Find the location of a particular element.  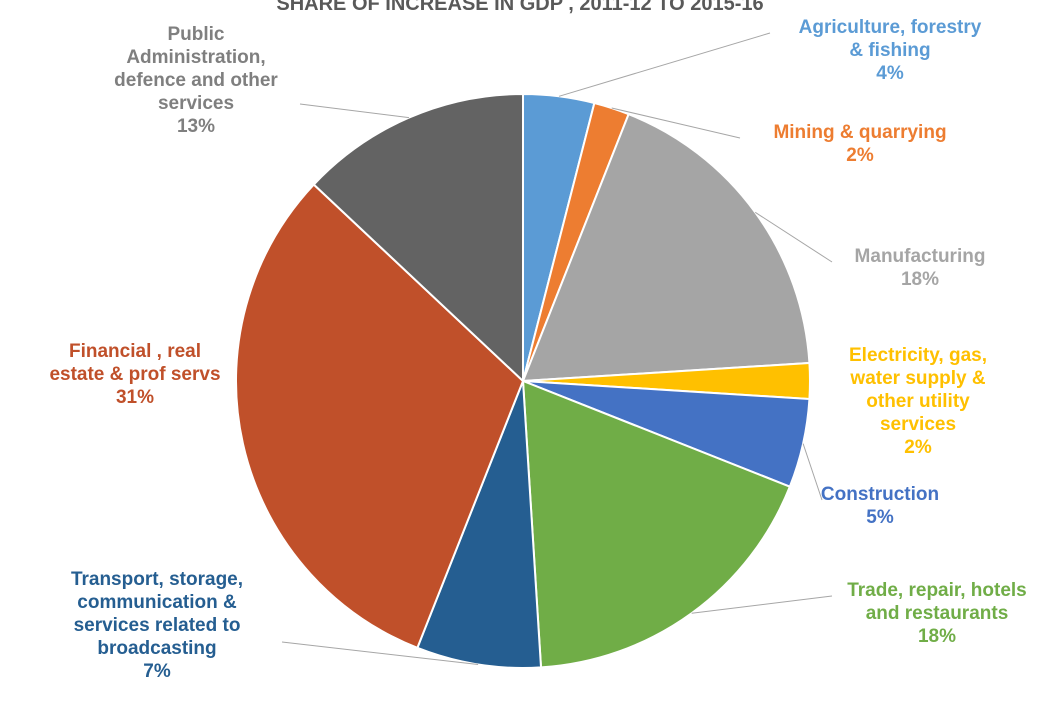

slice-name: other utility is located at coordinates (918, 401).